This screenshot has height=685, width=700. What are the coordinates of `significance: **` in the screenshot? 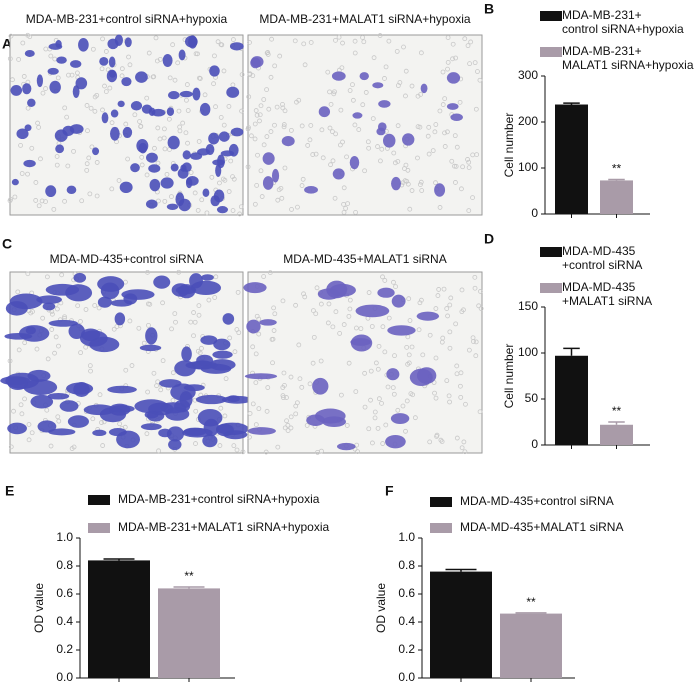 It's located at (189, 576).